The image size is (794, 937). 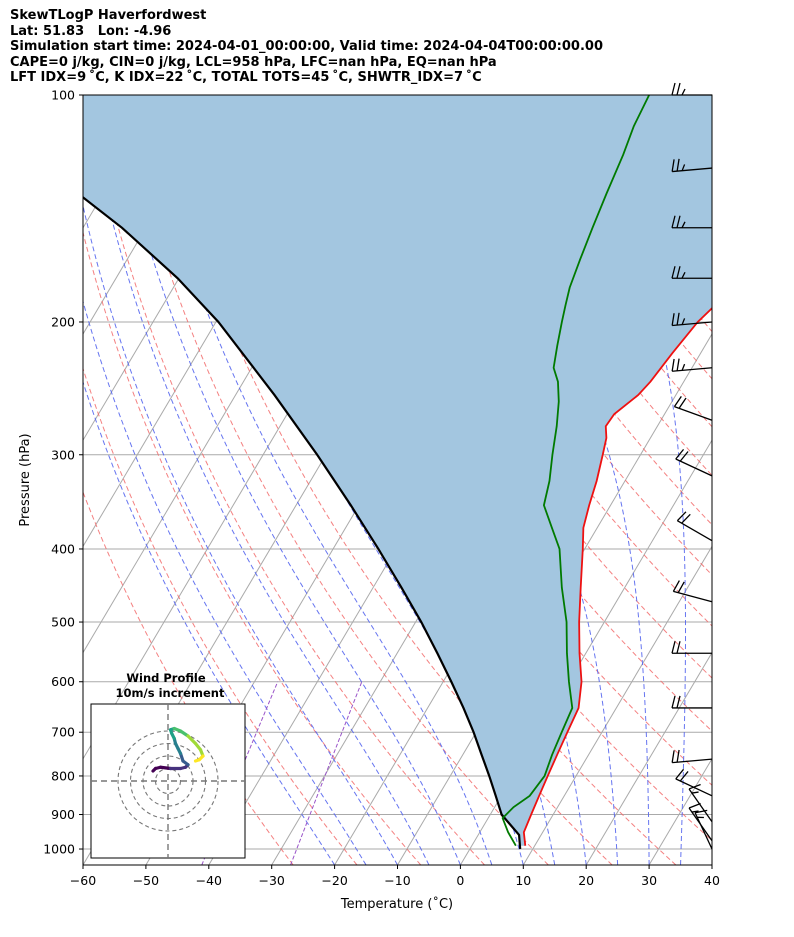 What do you see at coordinates (624, 480) in the screenshot?
I see `moist-adiabat-line` at bounding box center [624, 480].